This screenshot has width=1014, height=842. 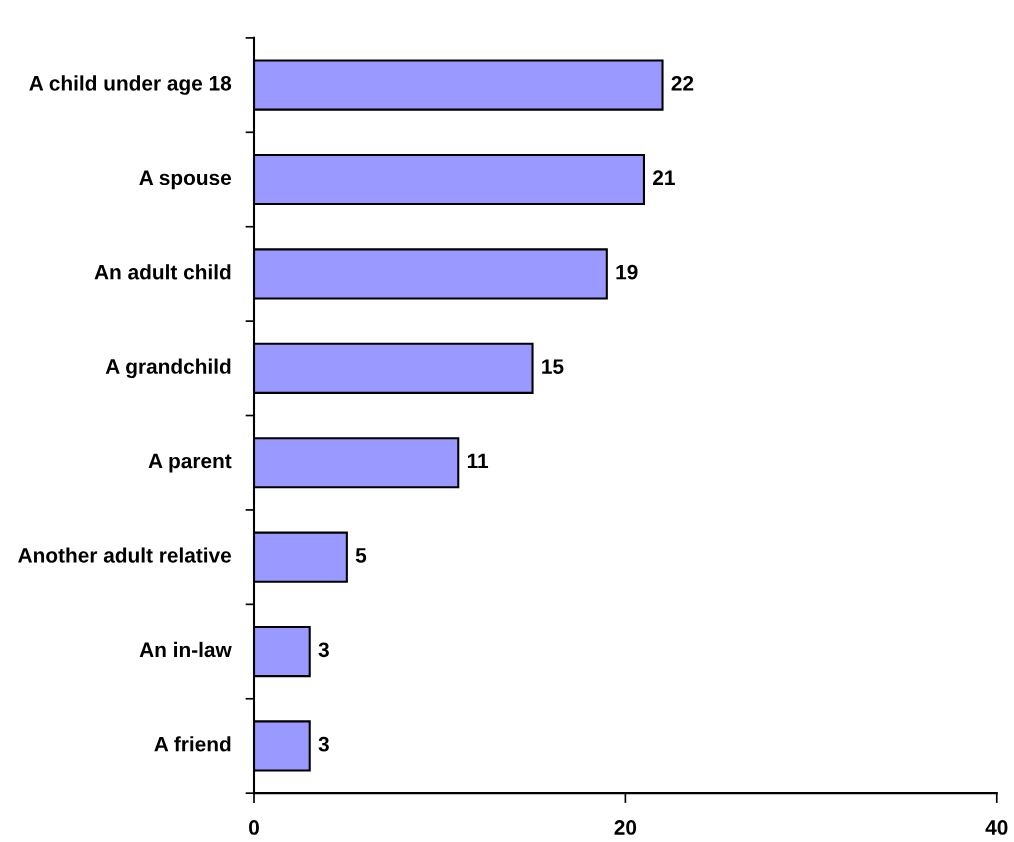 I want to click on x-tick-label: 40, so click(x=996, y=827).